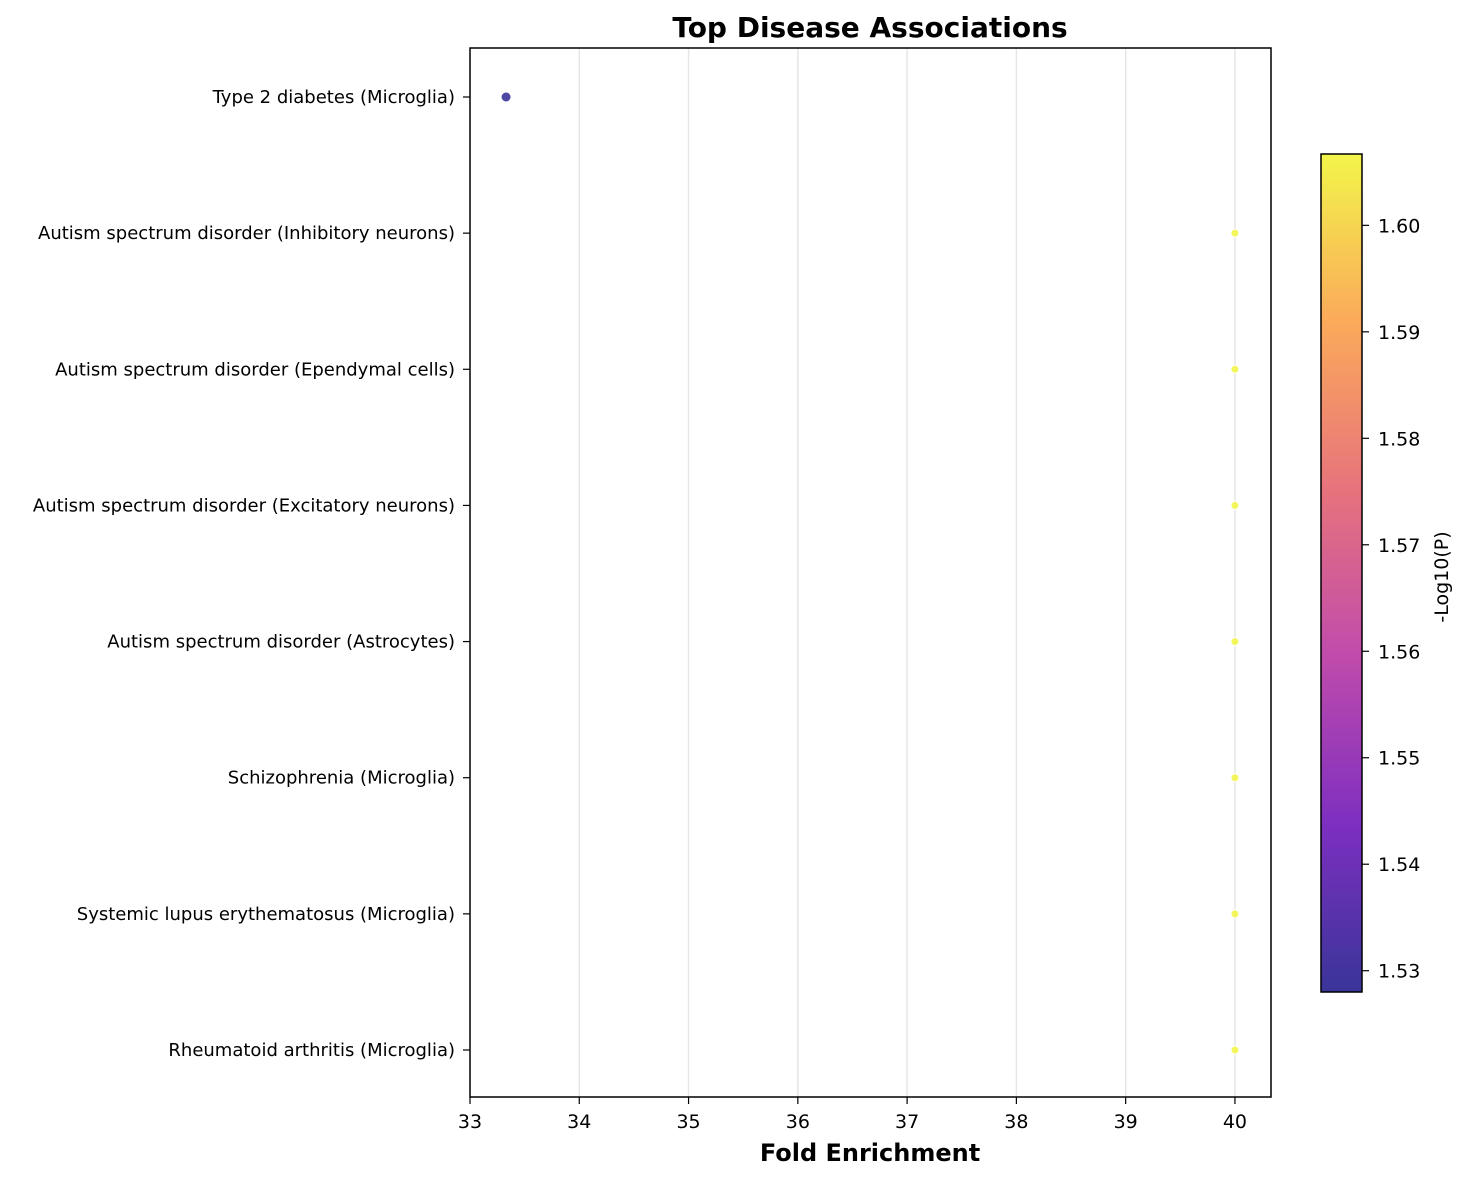  Describe the element at coordinates (852, 1115) in the screenshot. I see `x-axis: 33 34 35 36 37 38 39 40` at that location.